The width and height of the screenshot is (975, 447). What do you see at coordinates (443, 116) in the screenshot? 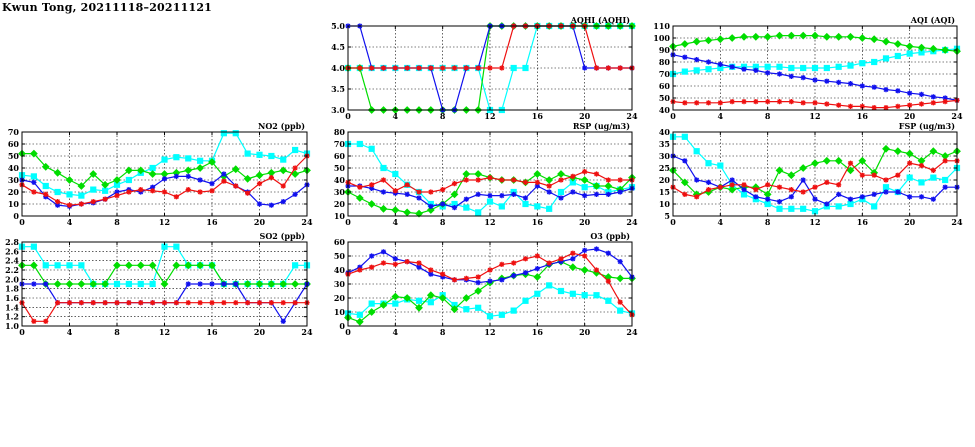
I see `x-tick-label: 8` at bounding box center [443, 116].